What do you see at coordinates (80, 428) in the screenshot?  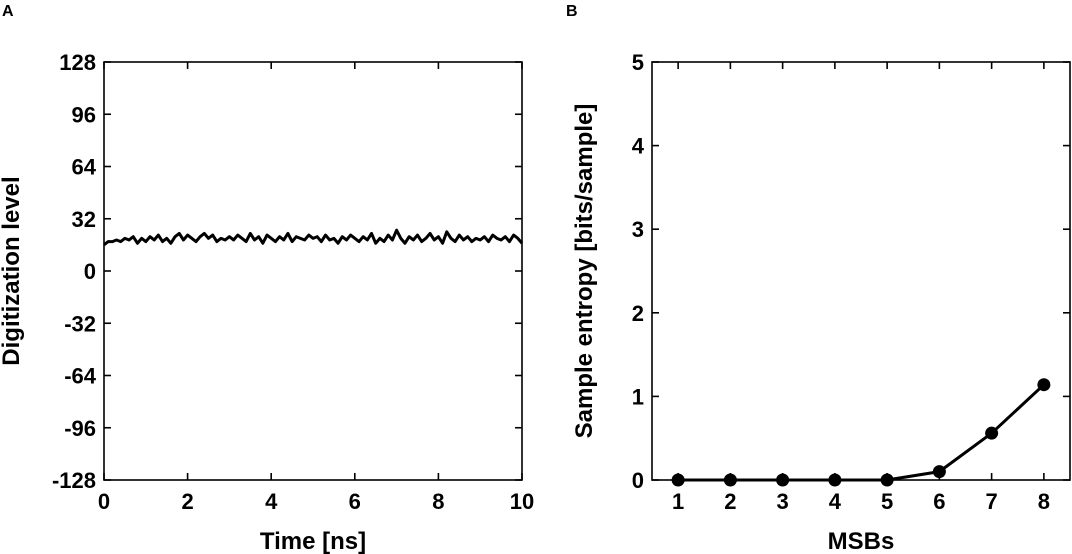 I see `panel-a-y-tick-label: -96` at bounding box center [80, 428].